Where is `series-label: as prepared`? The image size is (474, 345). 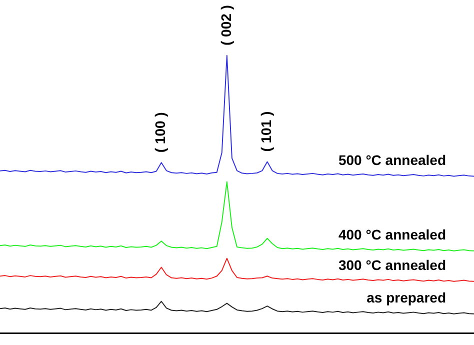 series-label: as prepared is located at coordinates (406, 298).